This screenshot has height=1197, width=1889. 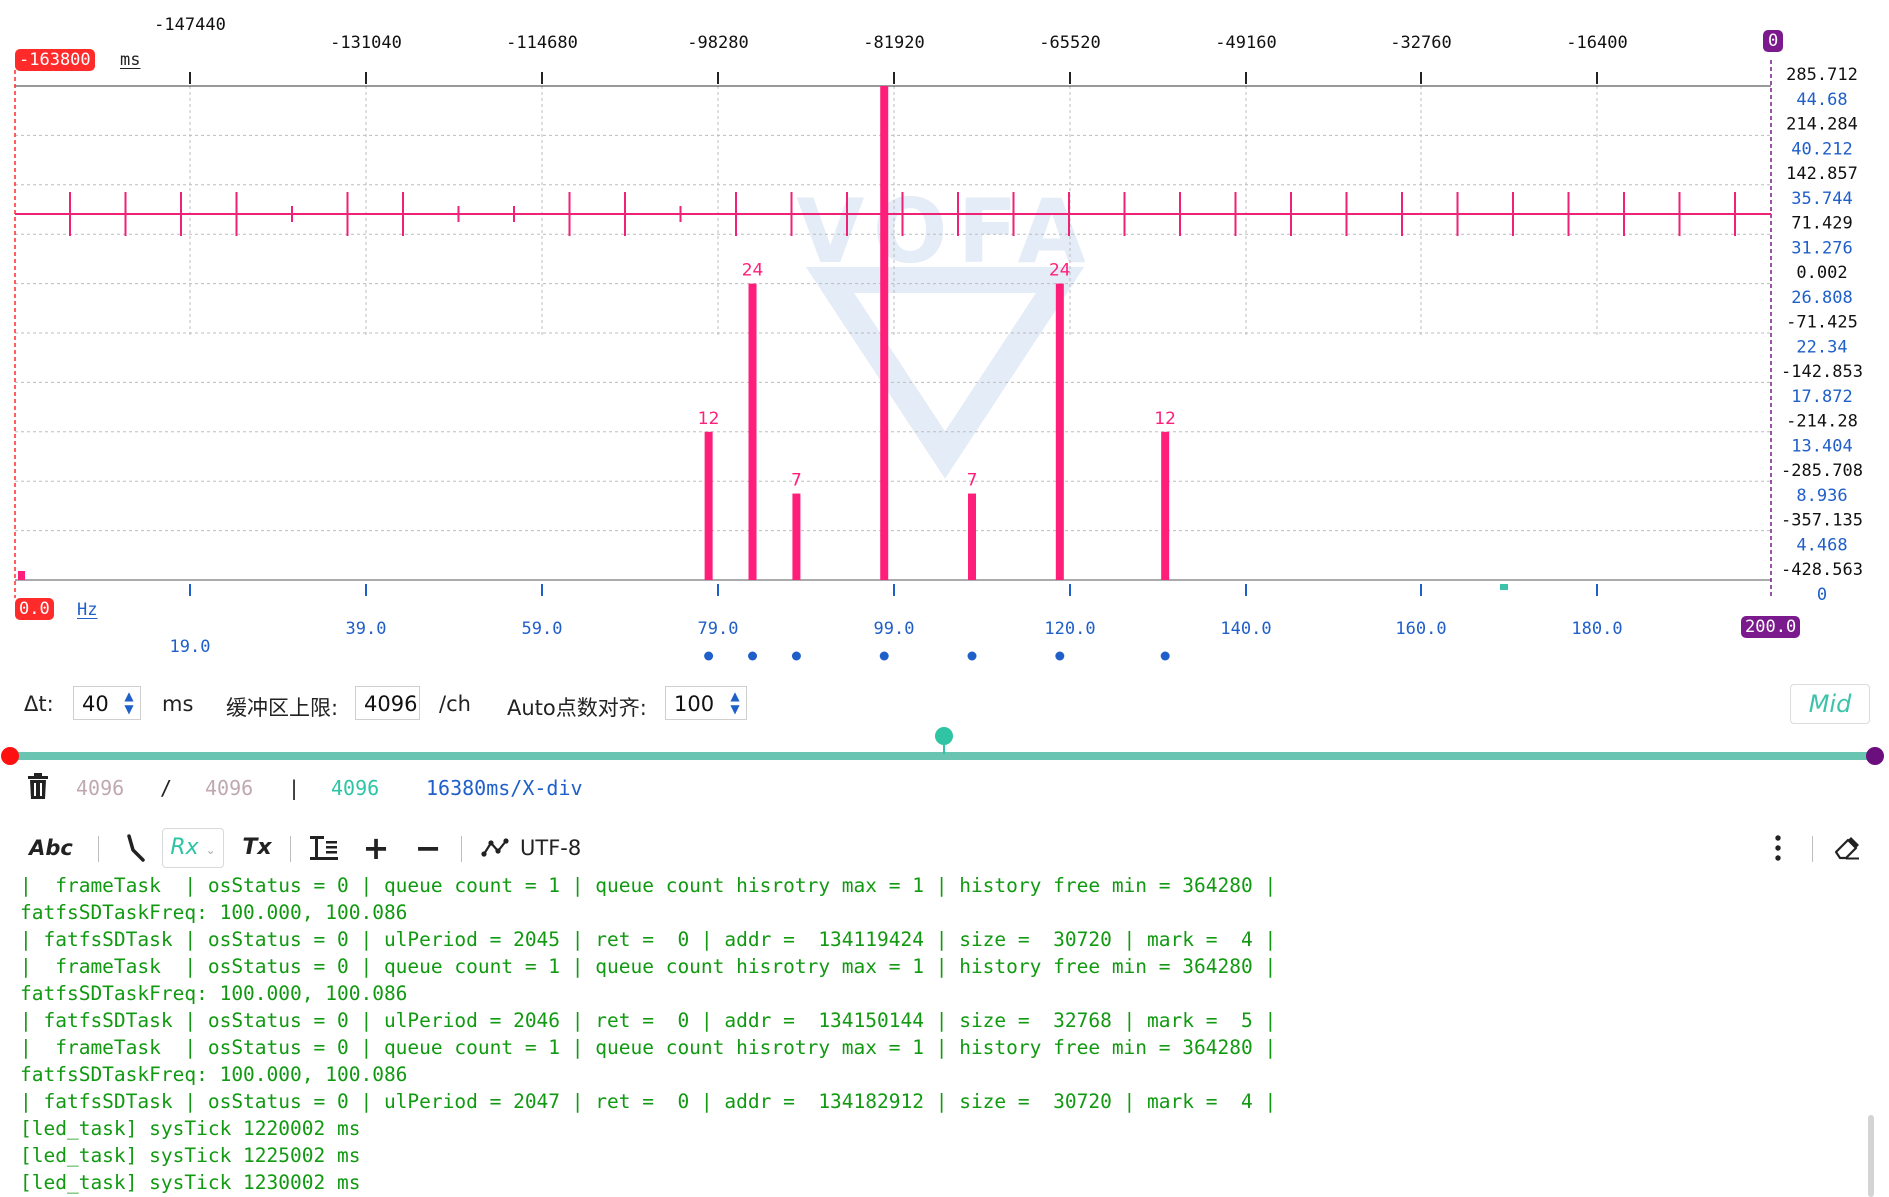 I want to click on right-axis-label: 0.002, so click(x=1821, y=273).